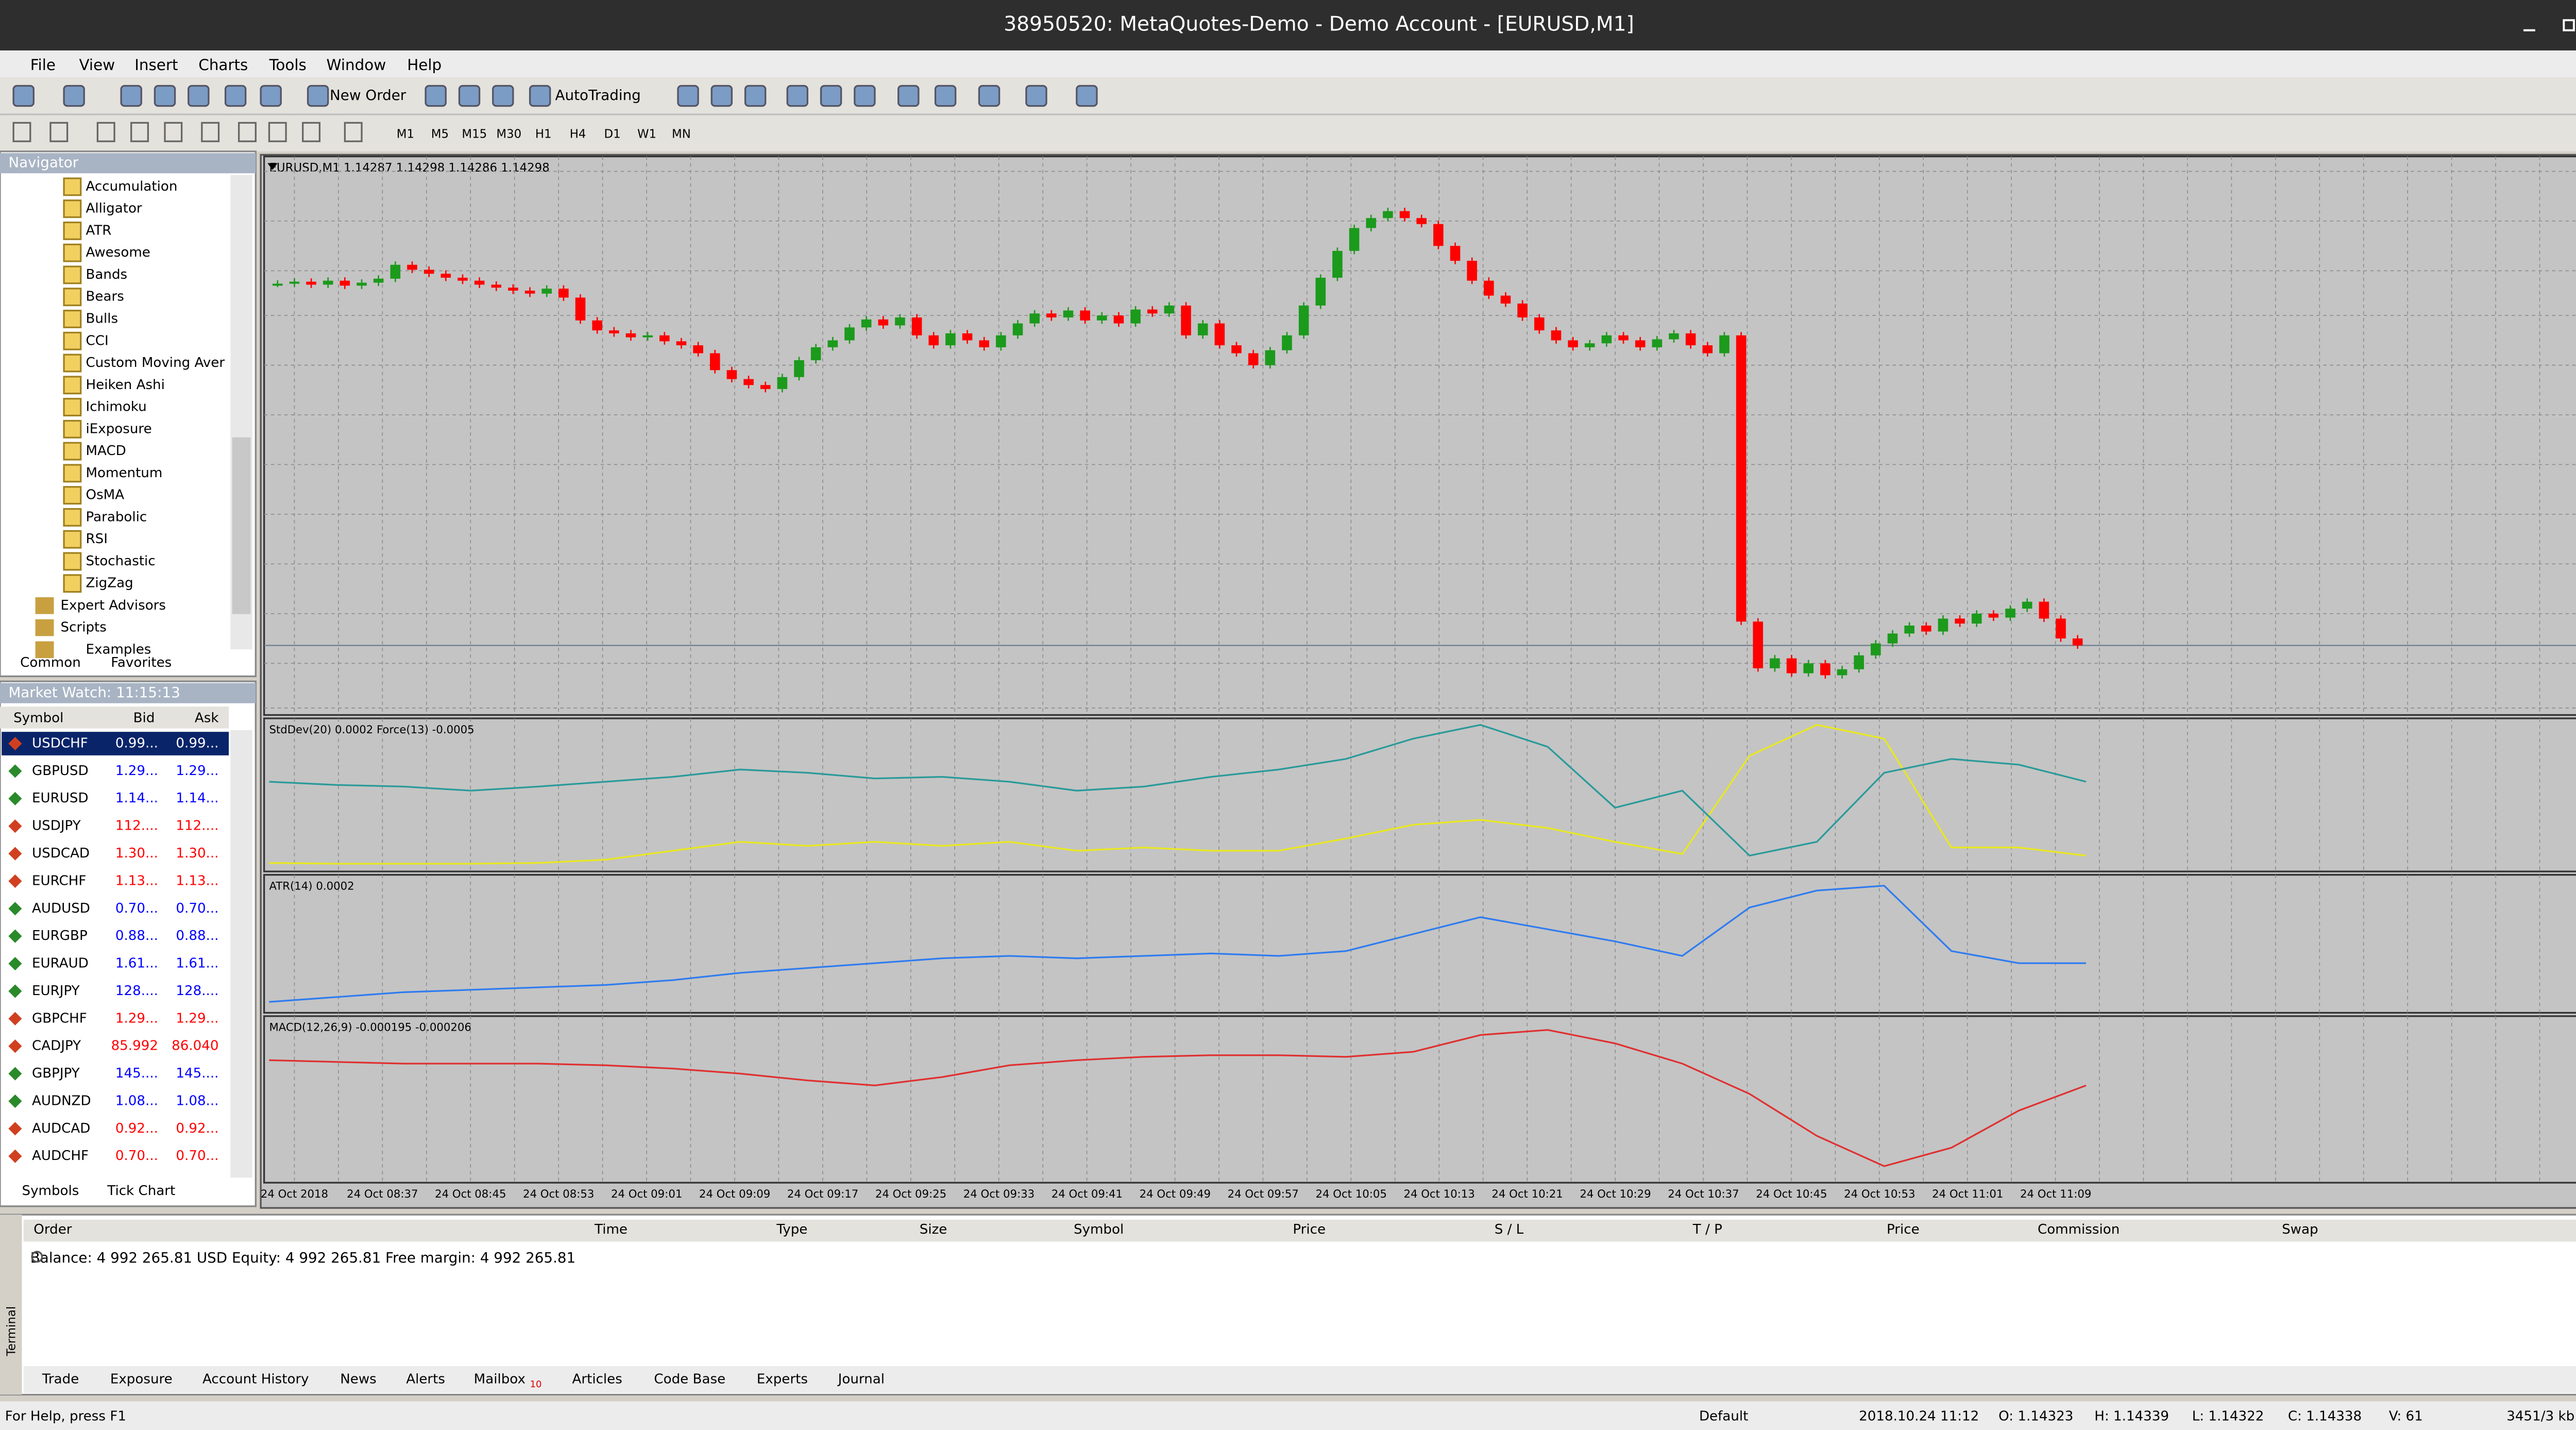 The image size is (2576, 1430). I want to click on menu-item: Tools, so click(287, 65).